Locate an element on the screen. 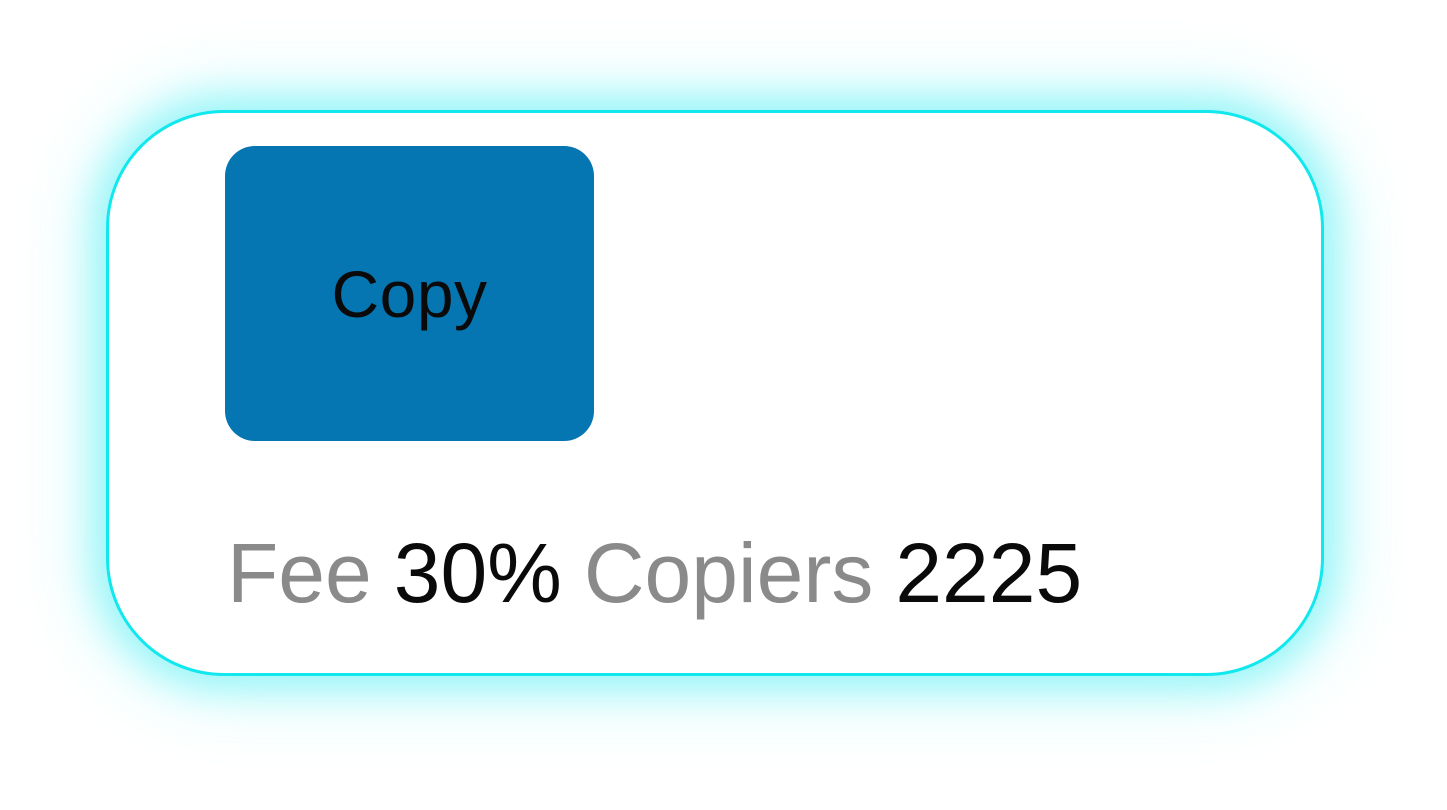  copy-button-label: Copy is located at coordinates (409, 293).